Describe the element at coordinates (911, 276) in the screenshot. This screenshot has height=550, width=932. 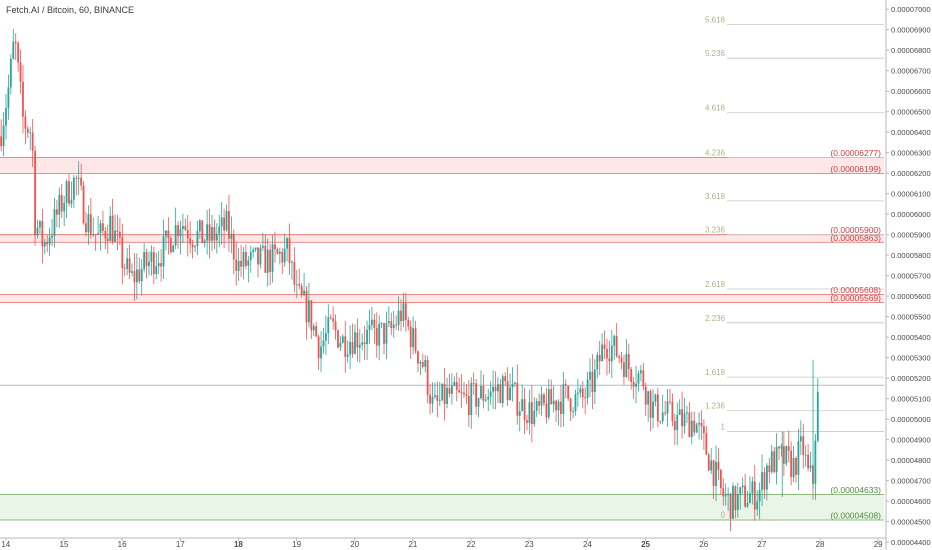
I see `price-axis-label: 0.00005700` at that location.